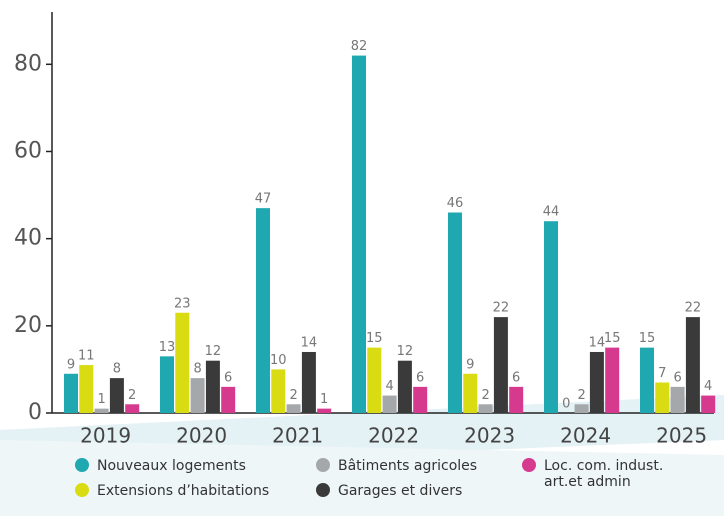 This screenshot has height=516, width=724. I want to click on legend-item: Loc. com. indust. art.et admin, so click(607, 474).